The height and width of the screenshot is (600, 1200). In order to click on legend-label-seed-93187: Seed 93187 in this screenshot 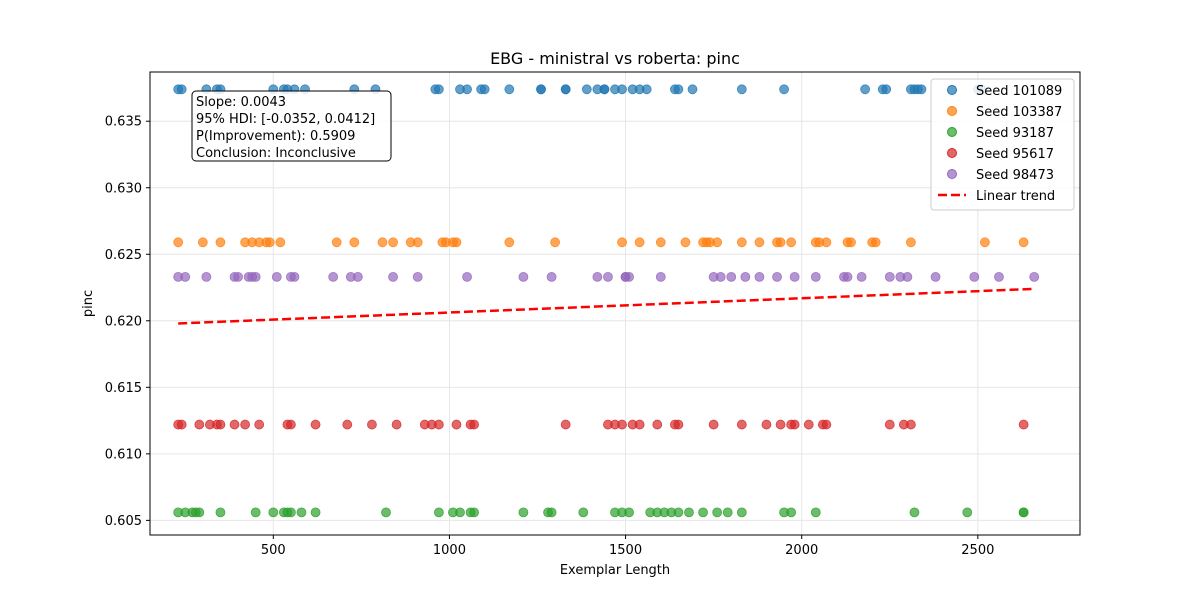, I will do `click(1015, 133)`.